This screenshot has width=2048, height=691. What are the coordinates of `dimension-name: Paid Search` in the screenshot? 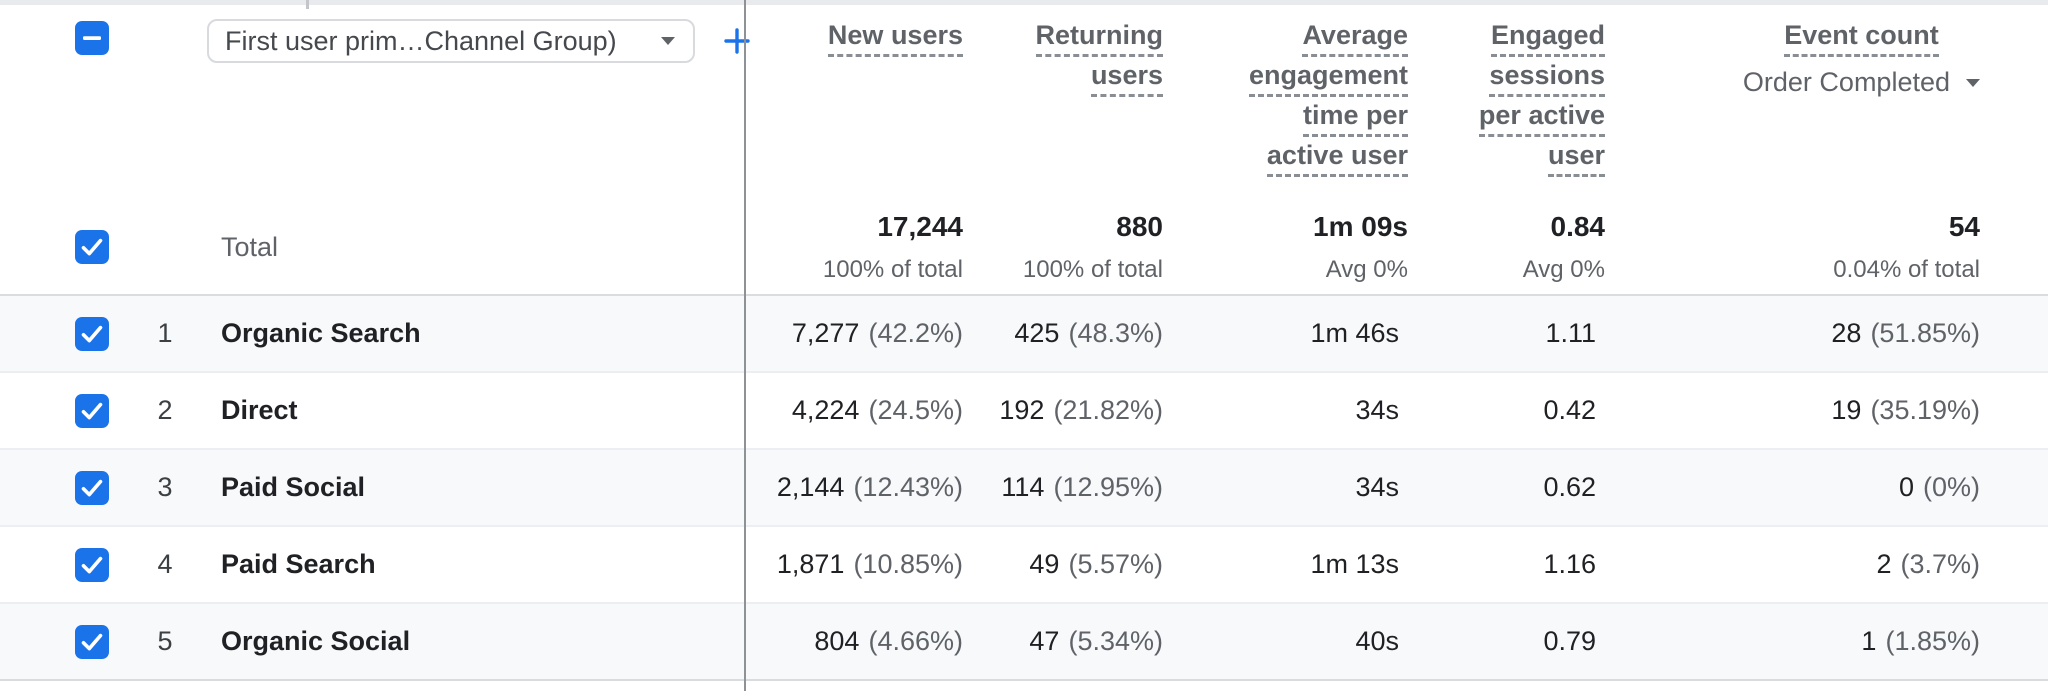 It's located at (298, 564).